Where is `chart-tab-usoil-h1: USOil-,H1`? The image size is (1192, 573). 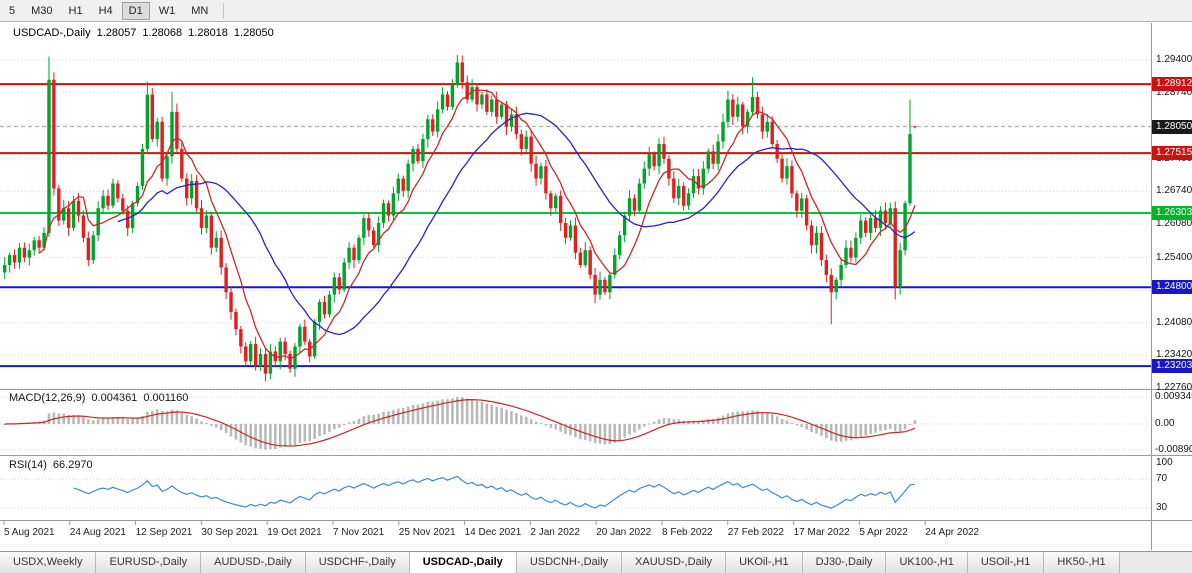 chart-tab-usoil-h1: USOil-,H1 is located at coordinates (1006, 562).